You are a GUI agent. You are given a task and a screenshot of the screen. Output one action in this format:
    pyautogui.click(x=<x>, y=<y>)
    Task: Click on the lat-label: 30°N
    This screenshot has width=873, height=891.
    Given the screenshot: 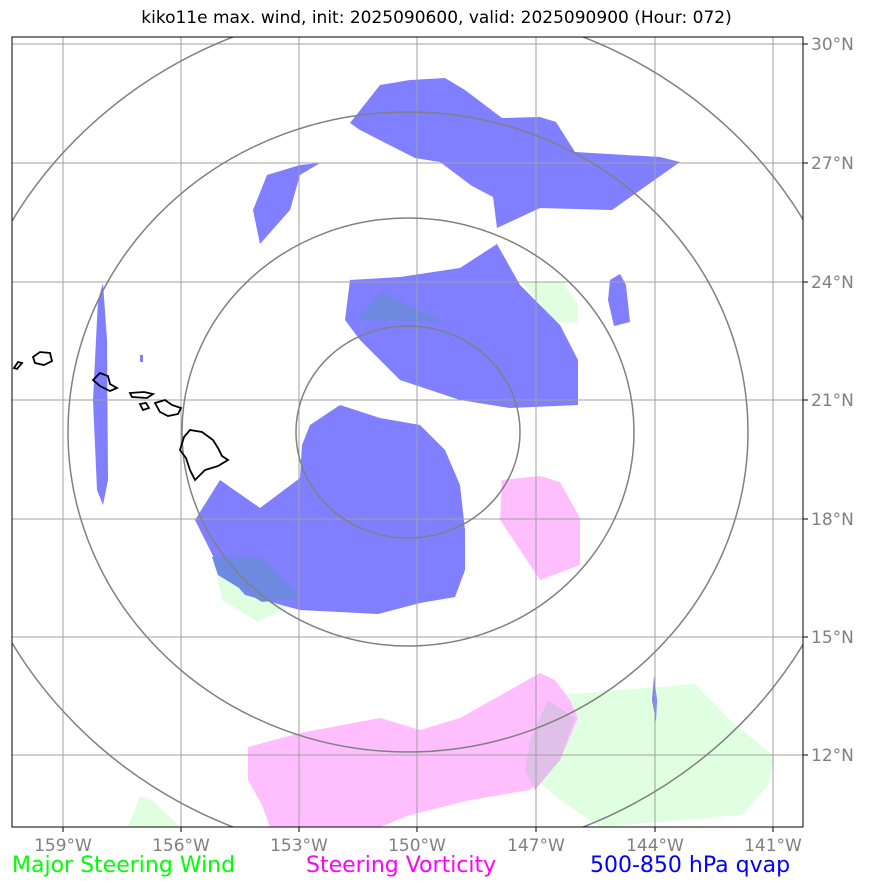 What is the action you would take?
    pyautogui.click(x=832, y=45)
    